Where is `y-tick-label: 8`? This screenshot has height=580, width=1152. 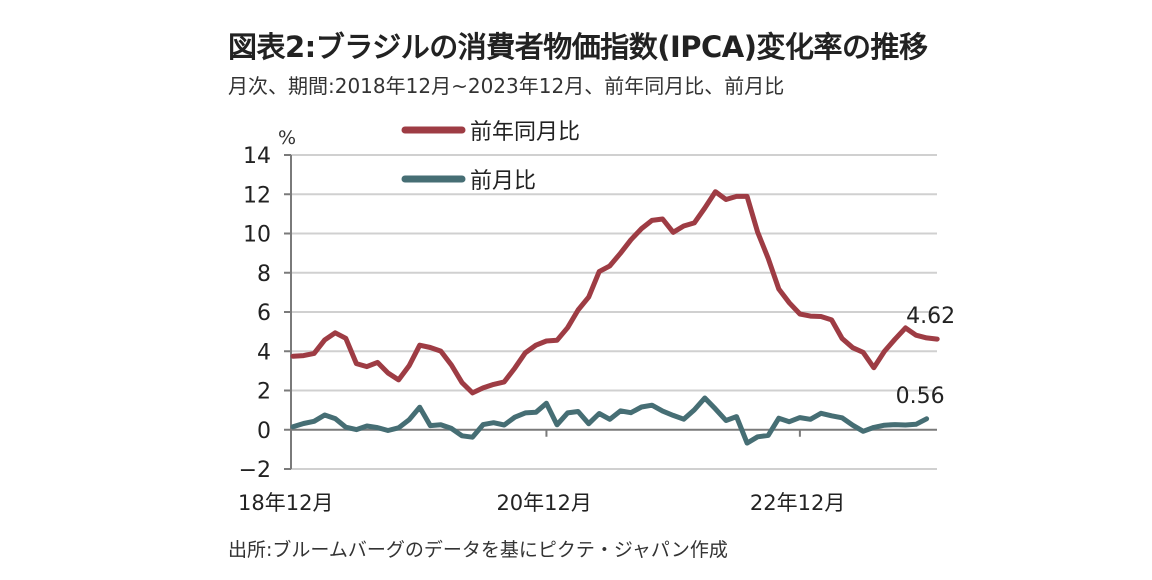
y-tick-label: 8 is located at coordinates (264, 274).